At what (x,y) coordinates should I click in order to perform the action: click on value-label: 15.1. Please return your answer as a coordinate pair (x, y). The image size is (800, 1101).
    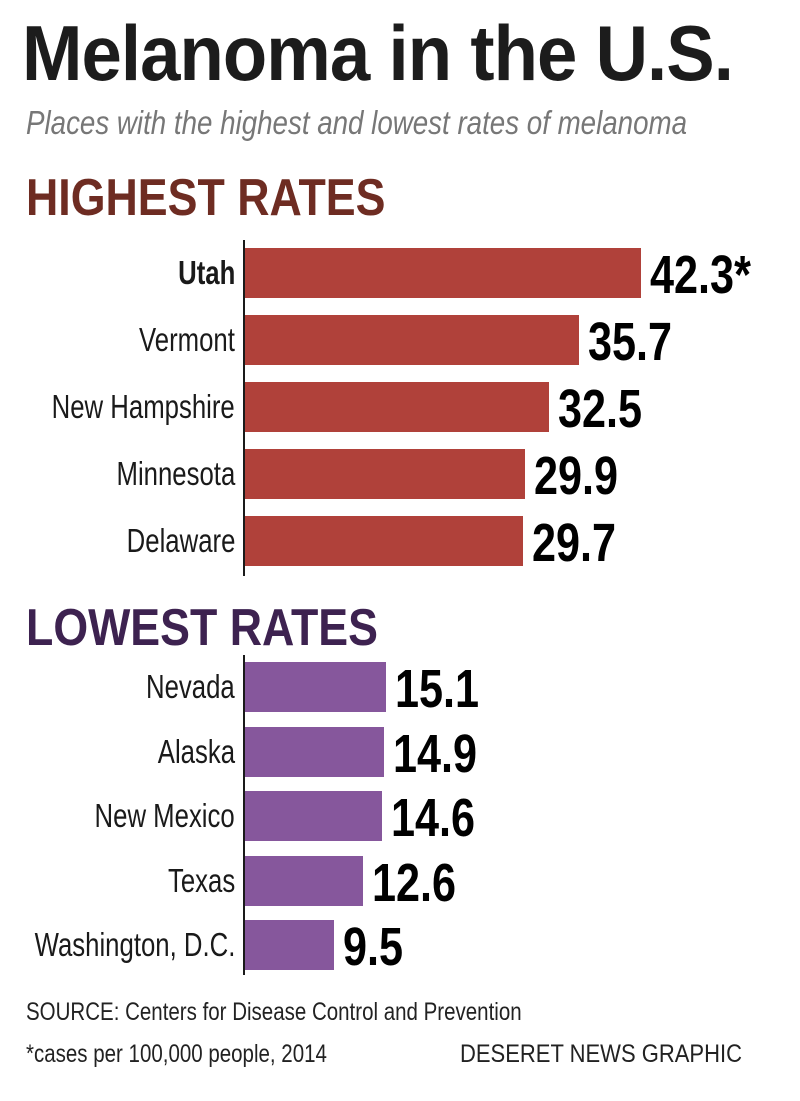
    Looking at the image, I should click on (437, 689).